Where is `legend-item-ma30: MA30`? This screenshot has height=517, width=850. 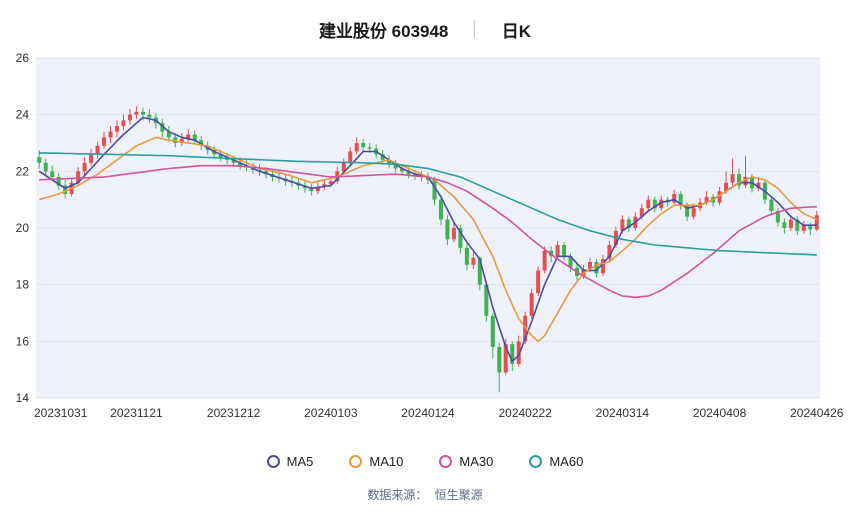 legend-item-ma30: MA30 is located at coordinates (466, 461).